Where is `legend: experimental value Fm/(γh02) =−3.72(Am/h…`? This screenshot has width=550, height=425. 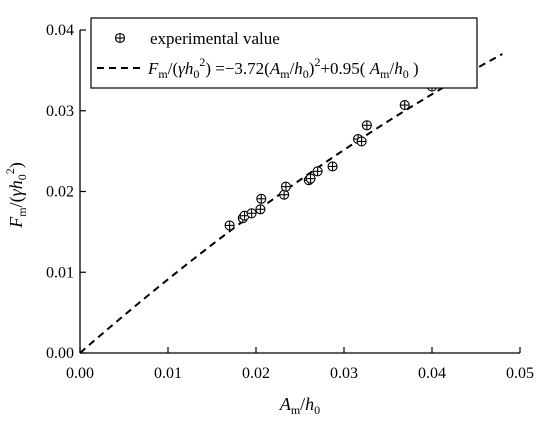
legend: experimental value Fm/(γh02) =−3.72(Am/h… is located at coordinates (284, 53).